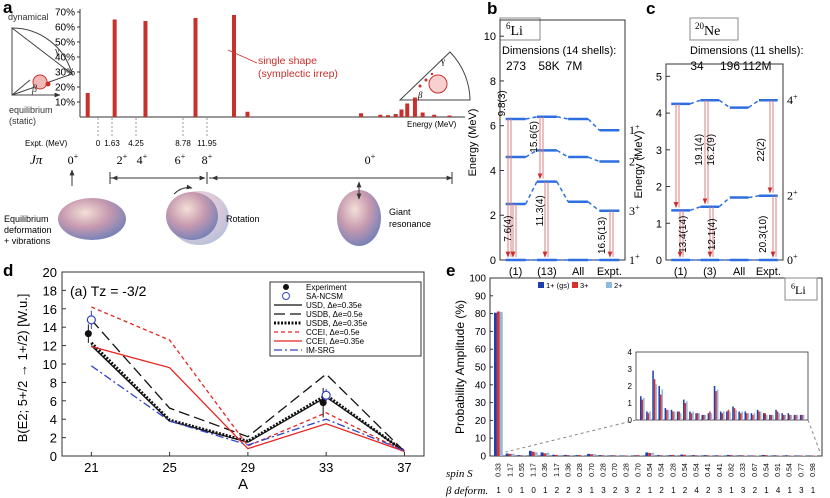 The height and width of the screenshot is (498, 830). Describe the element at coordinates (156, 133) in the screenshot. I see `expt-values: 0 1.63 4.25 8.78 11.95` at that location.